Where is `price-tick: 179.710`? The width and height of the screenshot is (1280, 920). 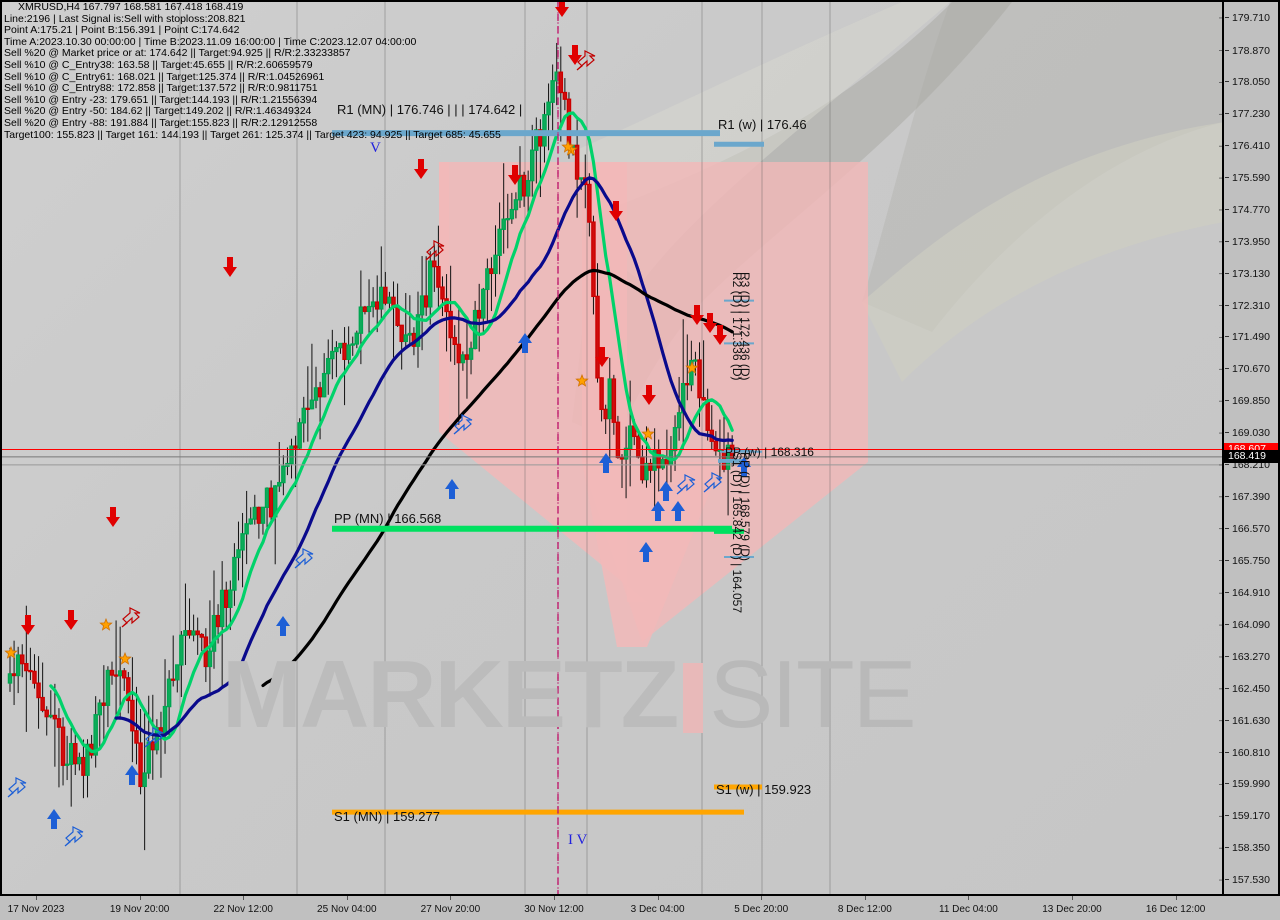 price-tick: 179.710 is located at coordinates (1251, 18).